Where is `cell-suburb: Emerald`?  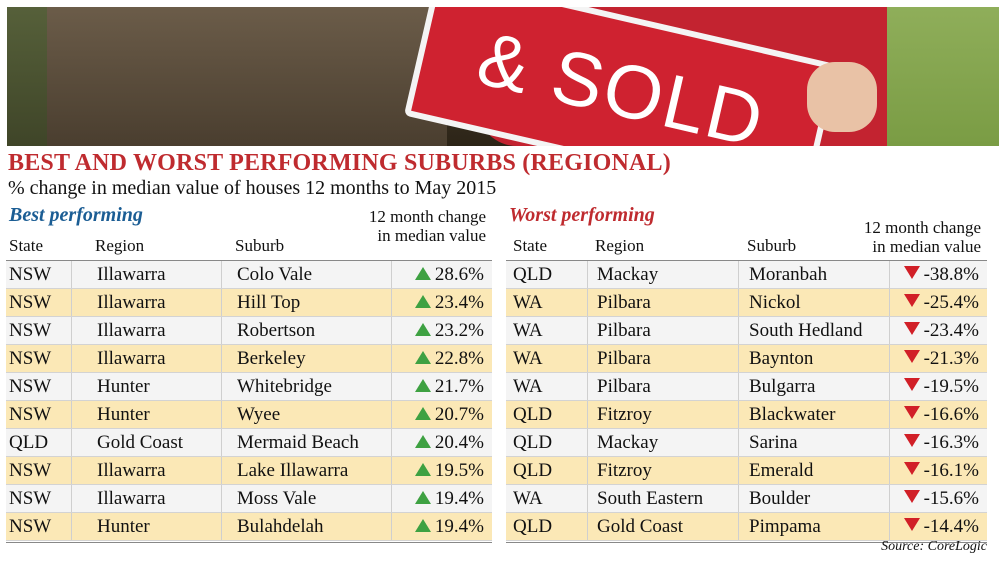
cell-suburb: Emerald is located at coordinates (781, 470).